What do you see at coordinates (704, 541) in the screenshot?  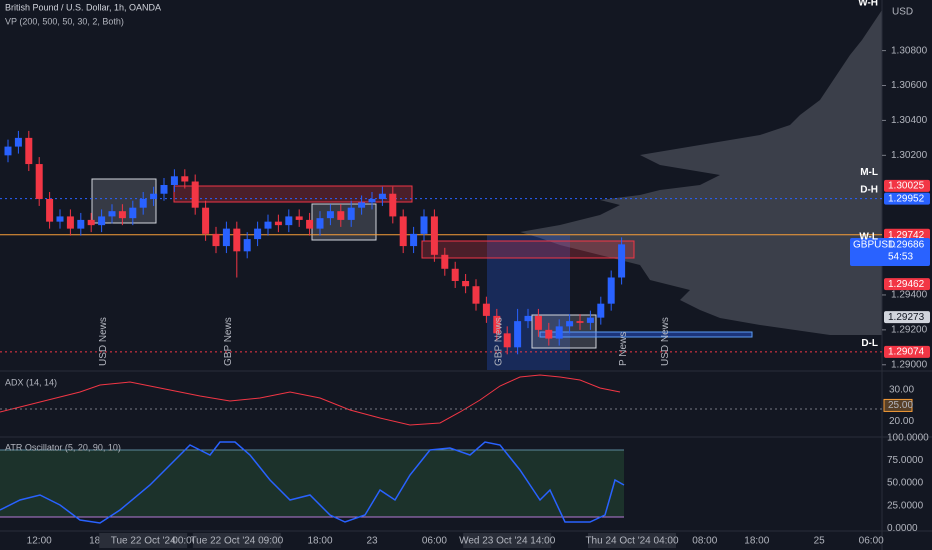 I see `time-label: 08:00` at bounding box center [704, 541].